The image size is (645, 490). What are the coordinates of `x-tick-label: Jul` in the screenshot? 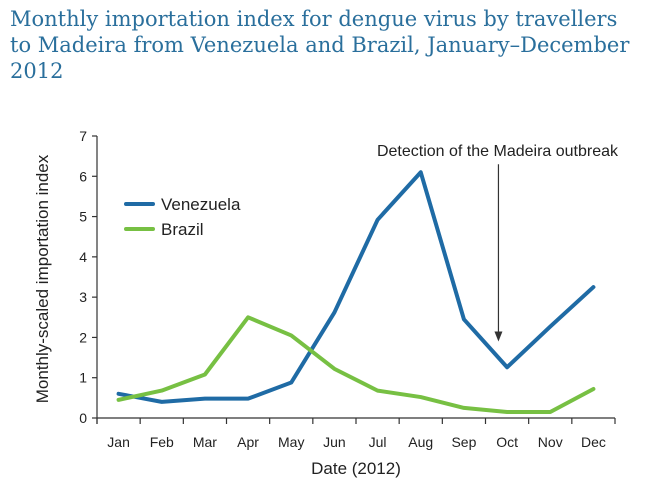 It's located at (378, 442).